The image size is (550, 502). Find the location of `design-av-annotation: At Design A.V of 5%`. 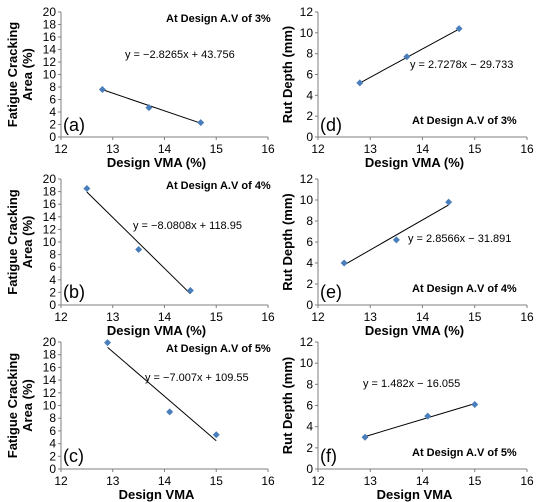

design-av-annotation: At Design A.V of 5% is located at coordinates (218, 349).